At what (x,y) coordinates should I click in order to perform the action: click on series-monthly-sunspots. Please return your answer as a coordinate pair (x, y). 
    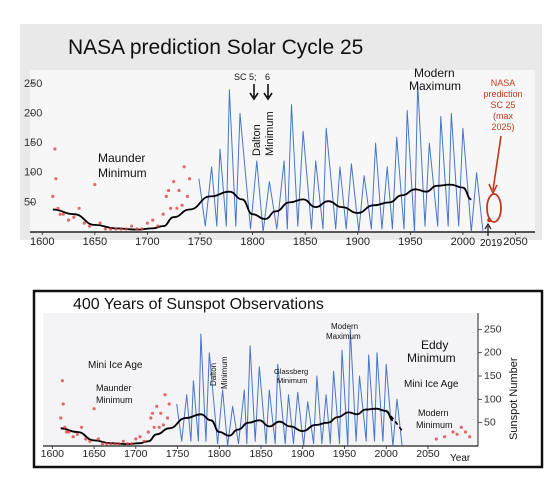
    Looking at the image, I should click on (289, 387).